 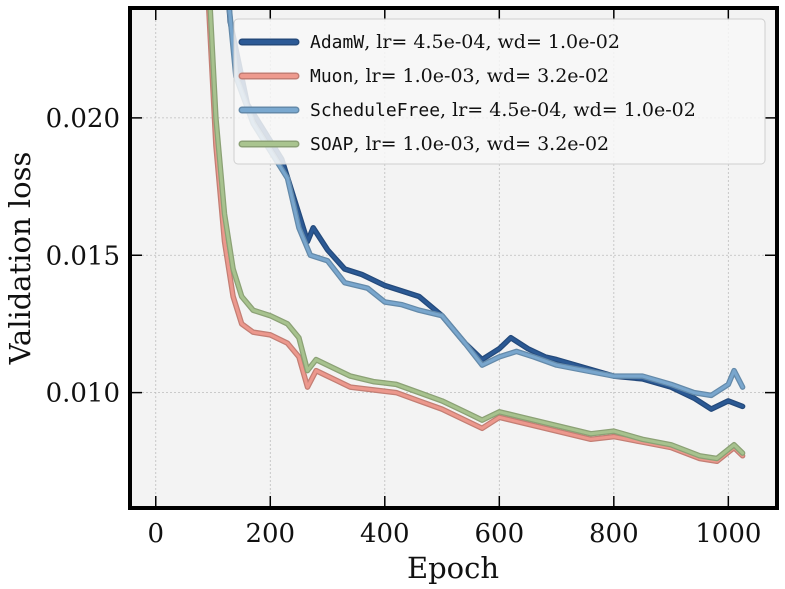 I want to click on y-tick-label: 0.020, so click(x=83, y=119).